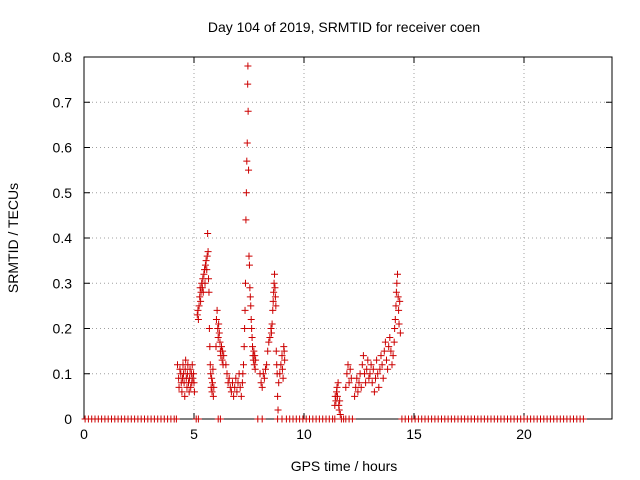  Describe the element at coordinates (63, 329) in the screenshot. I see `y-tick-label: 0.2` at that location.